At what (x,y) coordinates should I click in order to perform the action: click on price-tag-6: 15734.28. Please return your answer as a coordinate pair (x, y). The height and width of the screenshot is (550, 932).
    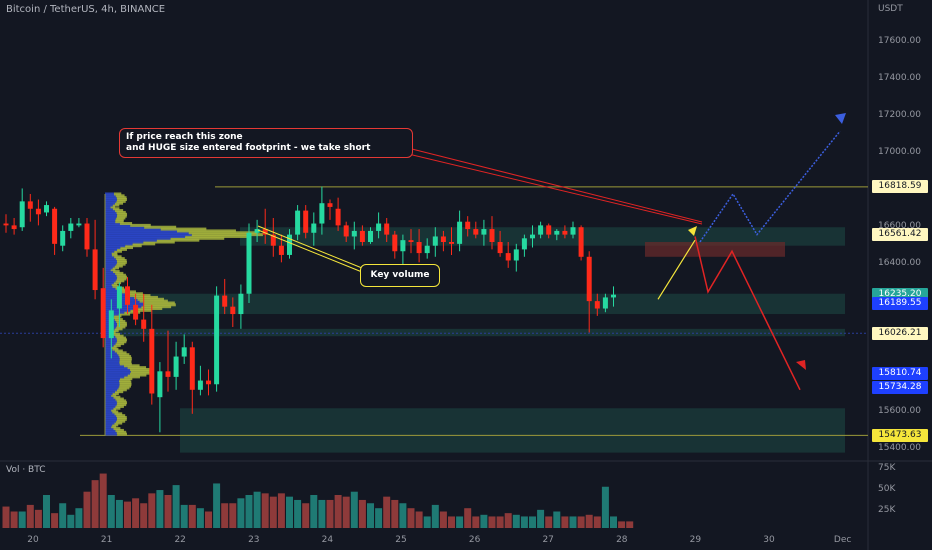
    Looking at the image, I should click on (900, 387).